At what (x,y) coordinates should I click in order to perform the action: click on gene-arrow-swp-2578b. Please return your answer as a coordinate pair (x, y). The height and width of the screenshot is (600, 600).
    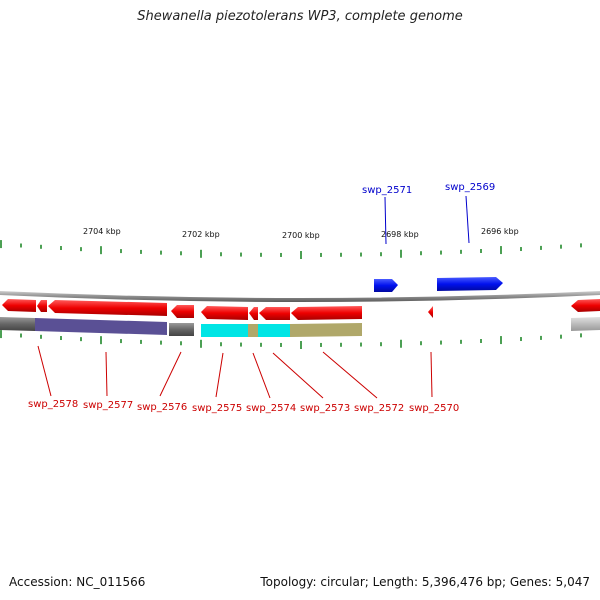
    Looking at the image, I should click on (42, 306).